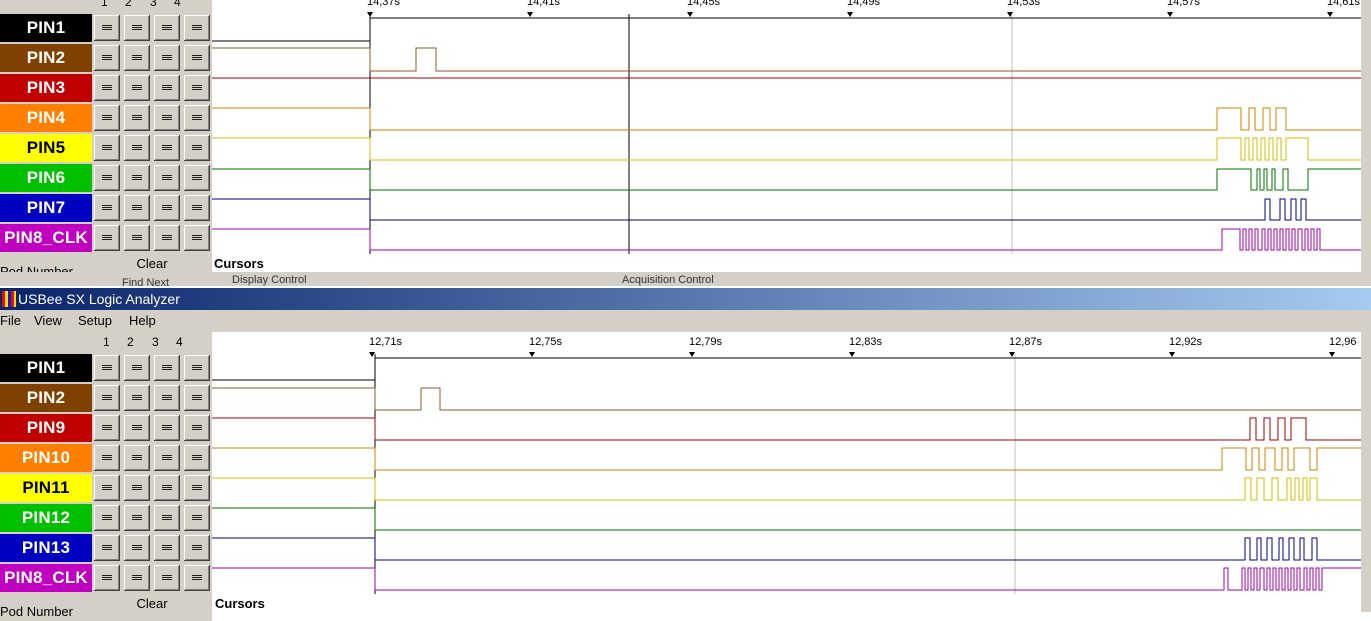 Image resolution: width=1371 pixels, height=621 pixels. What do you see at coordinates (46, 458) in the screenshot?
I see `channel-label-pin10: PIN10` at bounding box center [46, 458].